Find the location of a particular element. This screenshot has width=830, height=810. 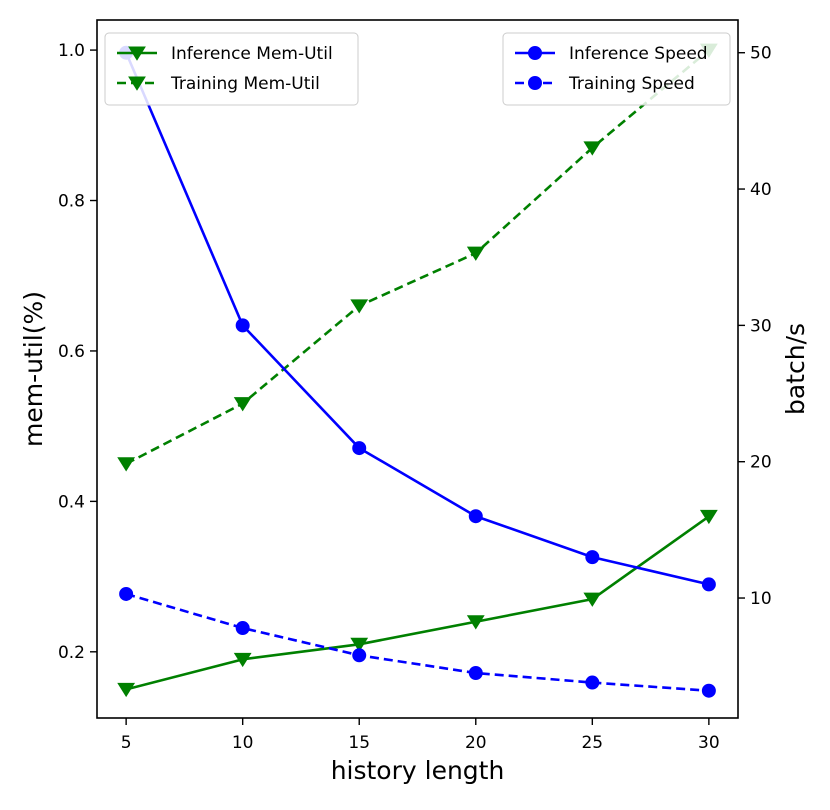

x-tick-label: 10 is located at coordinates (243, 743).